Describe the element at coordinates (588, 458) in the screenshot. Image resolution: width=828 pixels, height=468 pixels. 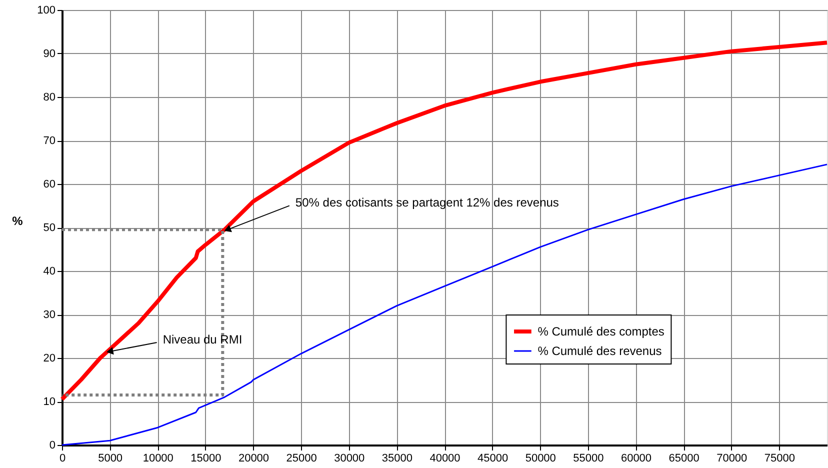
I see `x-tick-label: 55000` at that location.